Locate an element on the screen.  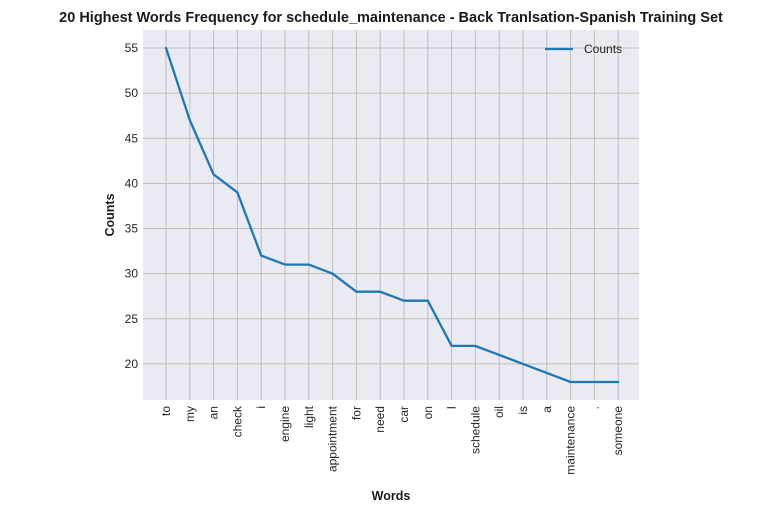
y-tick-label: 25 is located at coordinates (132, 319).